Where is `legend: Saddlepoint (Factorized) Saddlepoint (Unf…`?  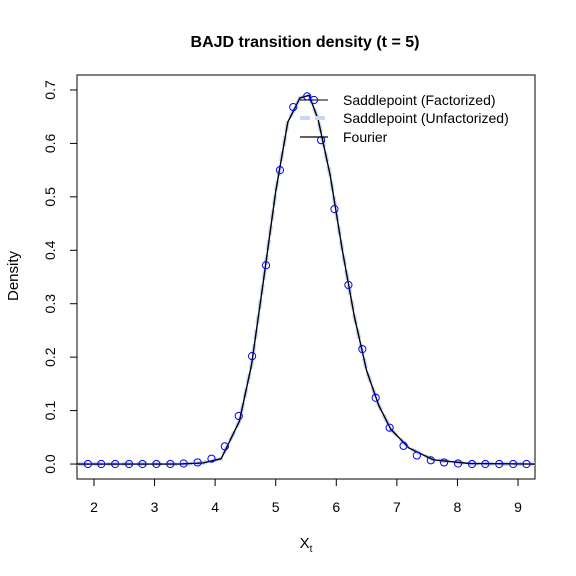 legend: Saddlepoint (Factorized) Saddlepoint (Unf… is located at coordinates (404, 118).